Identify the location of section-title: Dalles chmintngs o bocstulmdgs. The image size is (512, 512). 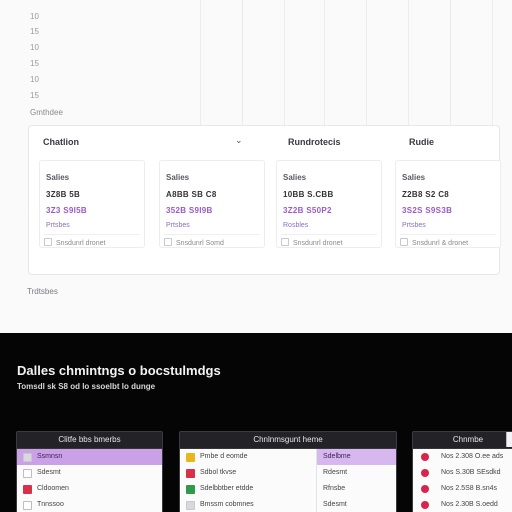
(119, 370).